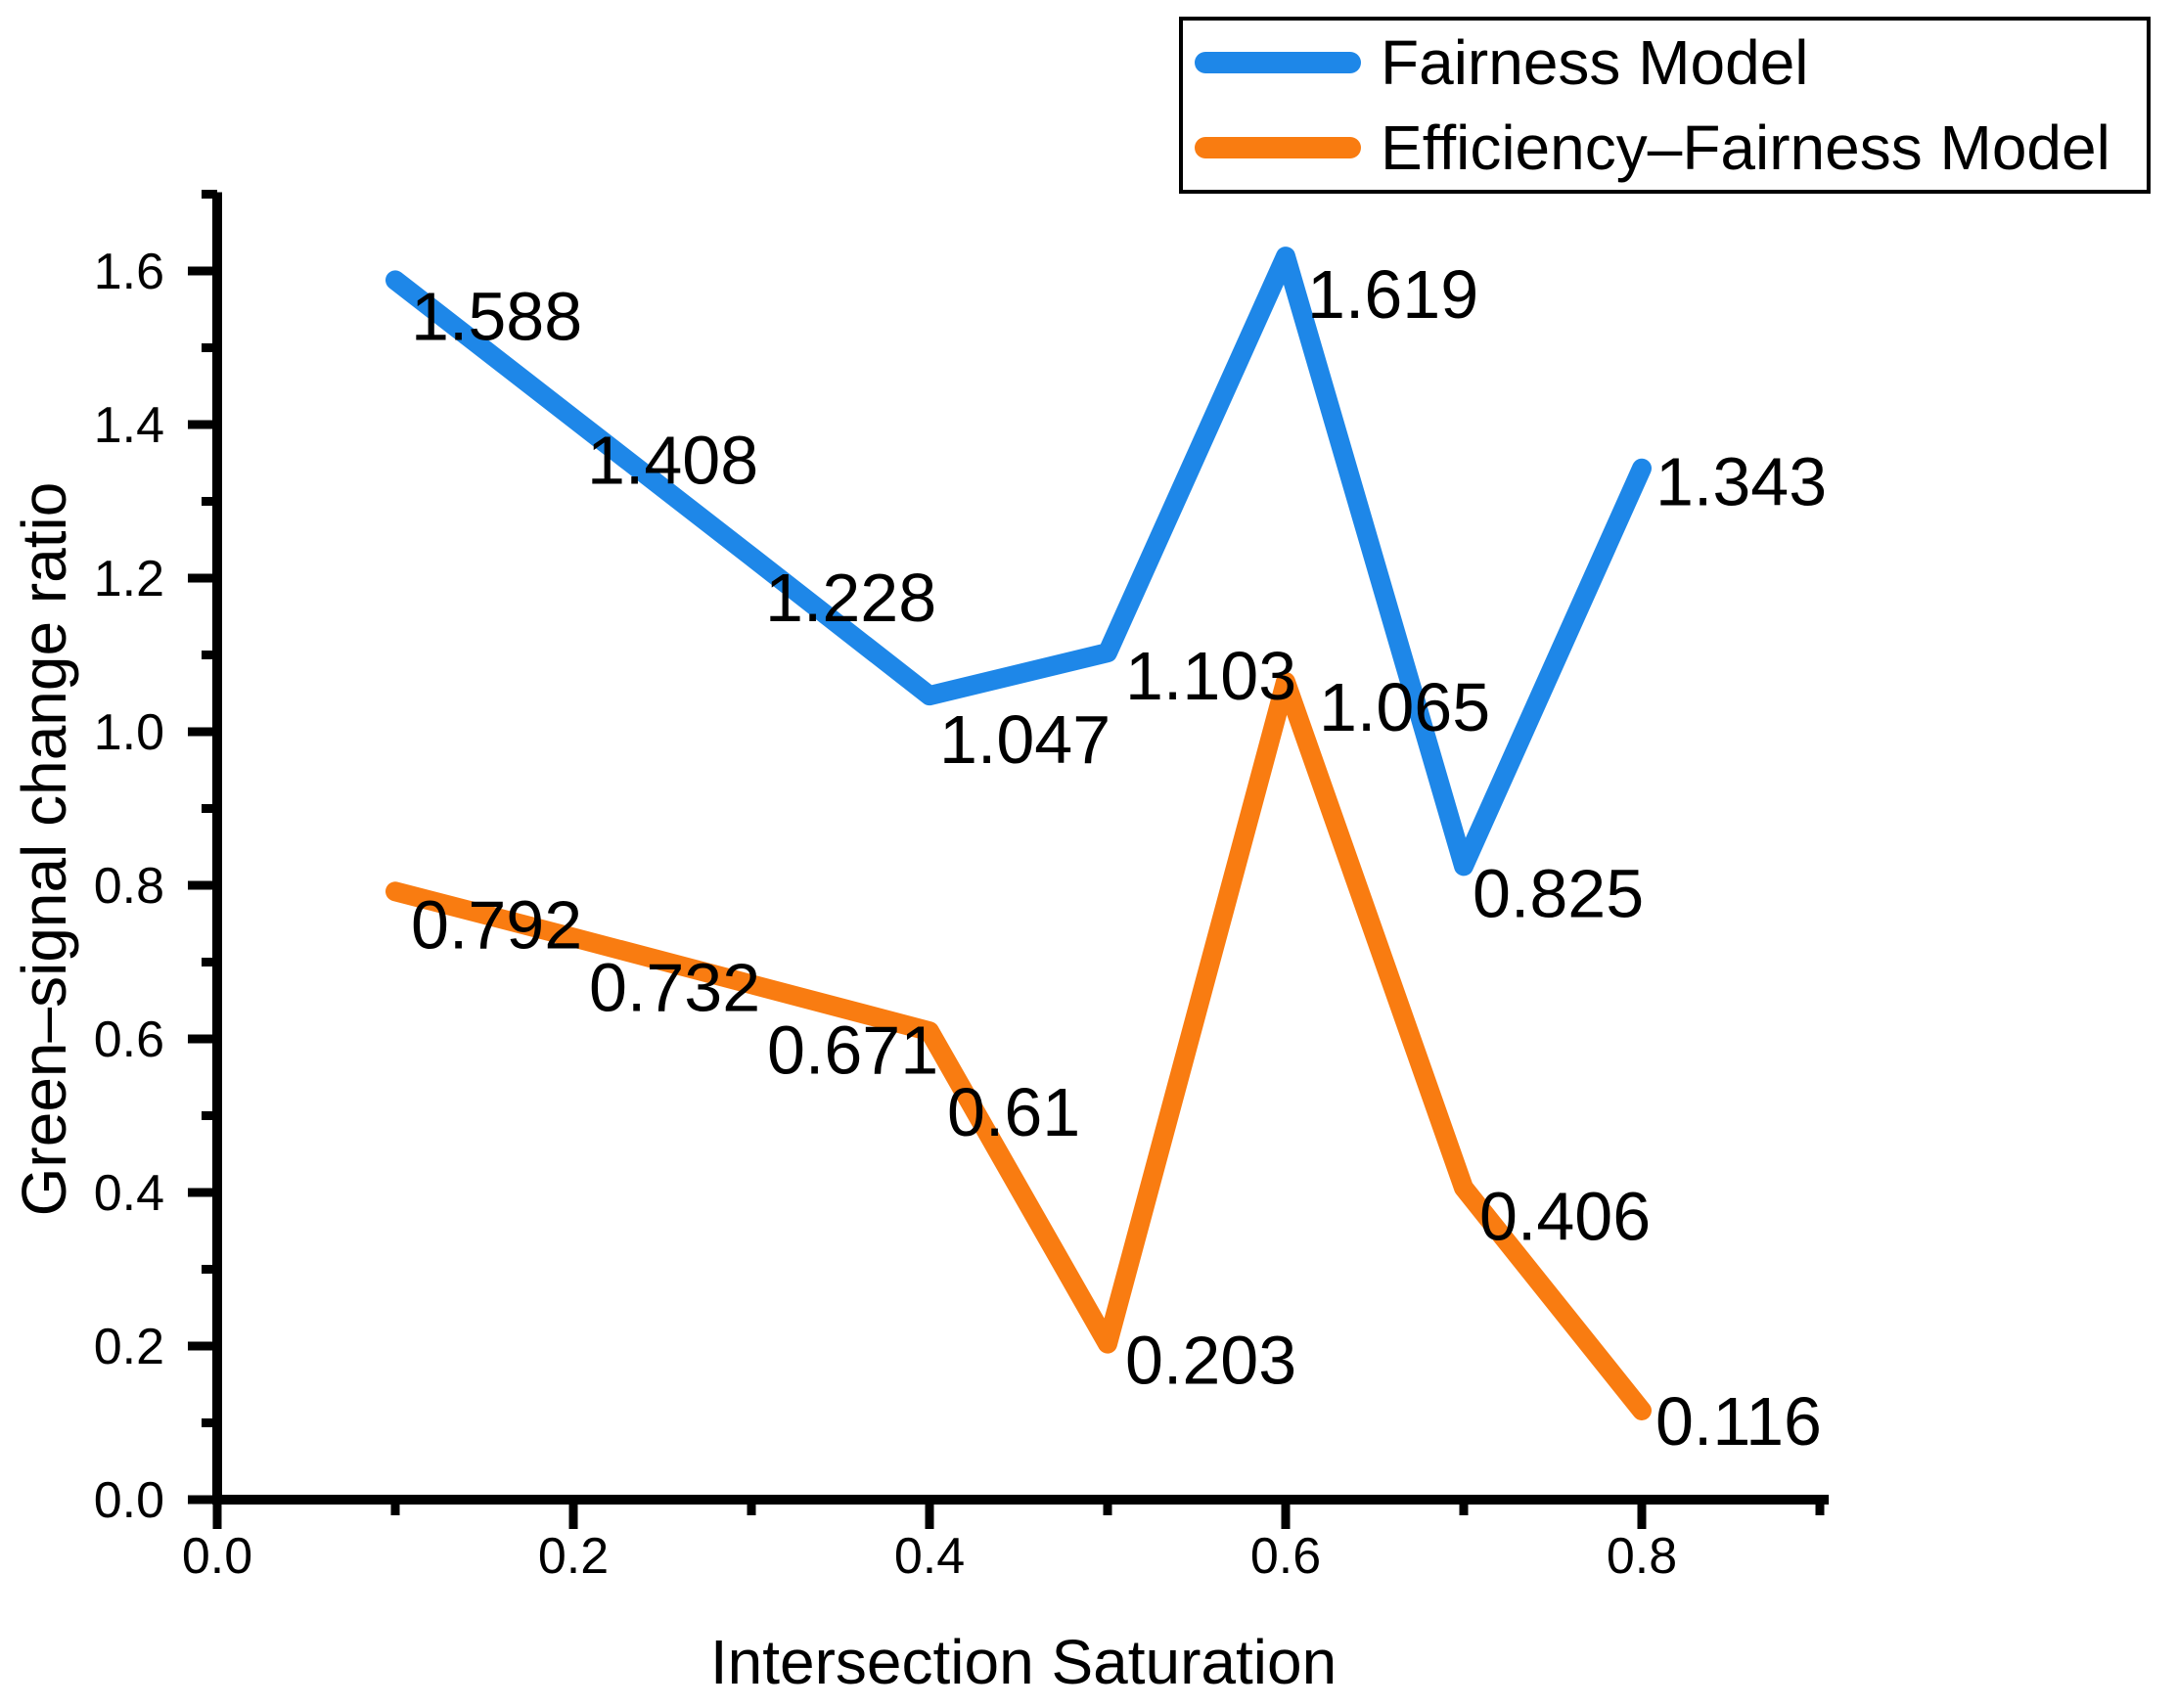 This screenshot has height=1708, width=2176. Describe the element at coordinates (44, 849) in the screenshot. I see `y-axis-title: Green–signal change ratio` at that location.